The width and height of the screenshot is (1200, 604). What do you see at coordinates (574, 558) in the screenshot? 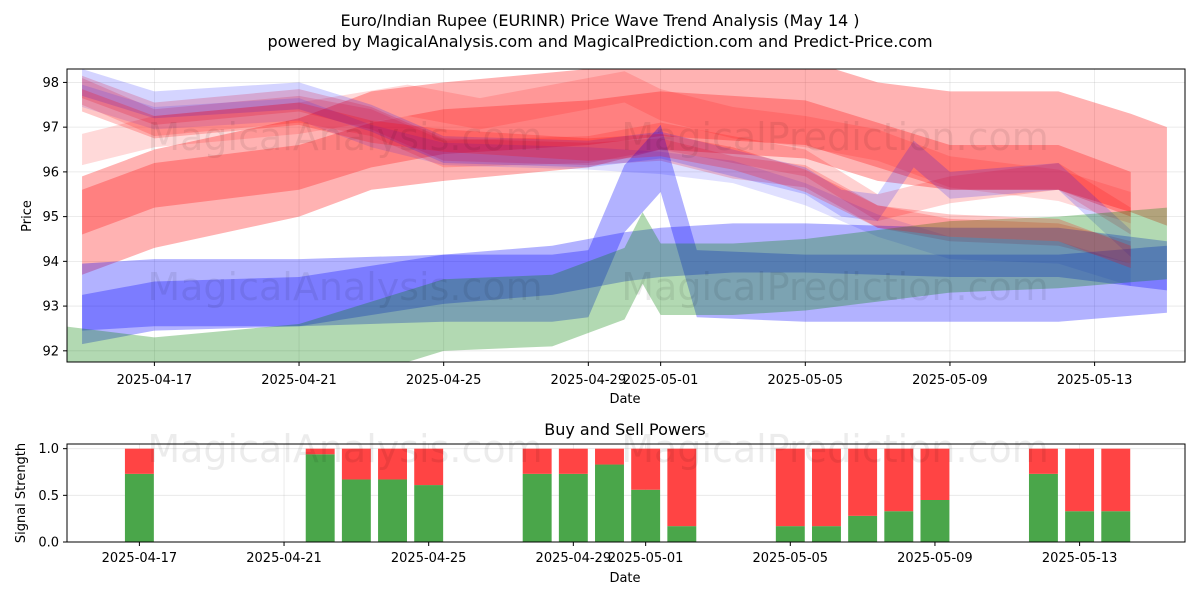
I see `signal-x-tick-label: 2025-04-29` at bounding box center [574, 558].